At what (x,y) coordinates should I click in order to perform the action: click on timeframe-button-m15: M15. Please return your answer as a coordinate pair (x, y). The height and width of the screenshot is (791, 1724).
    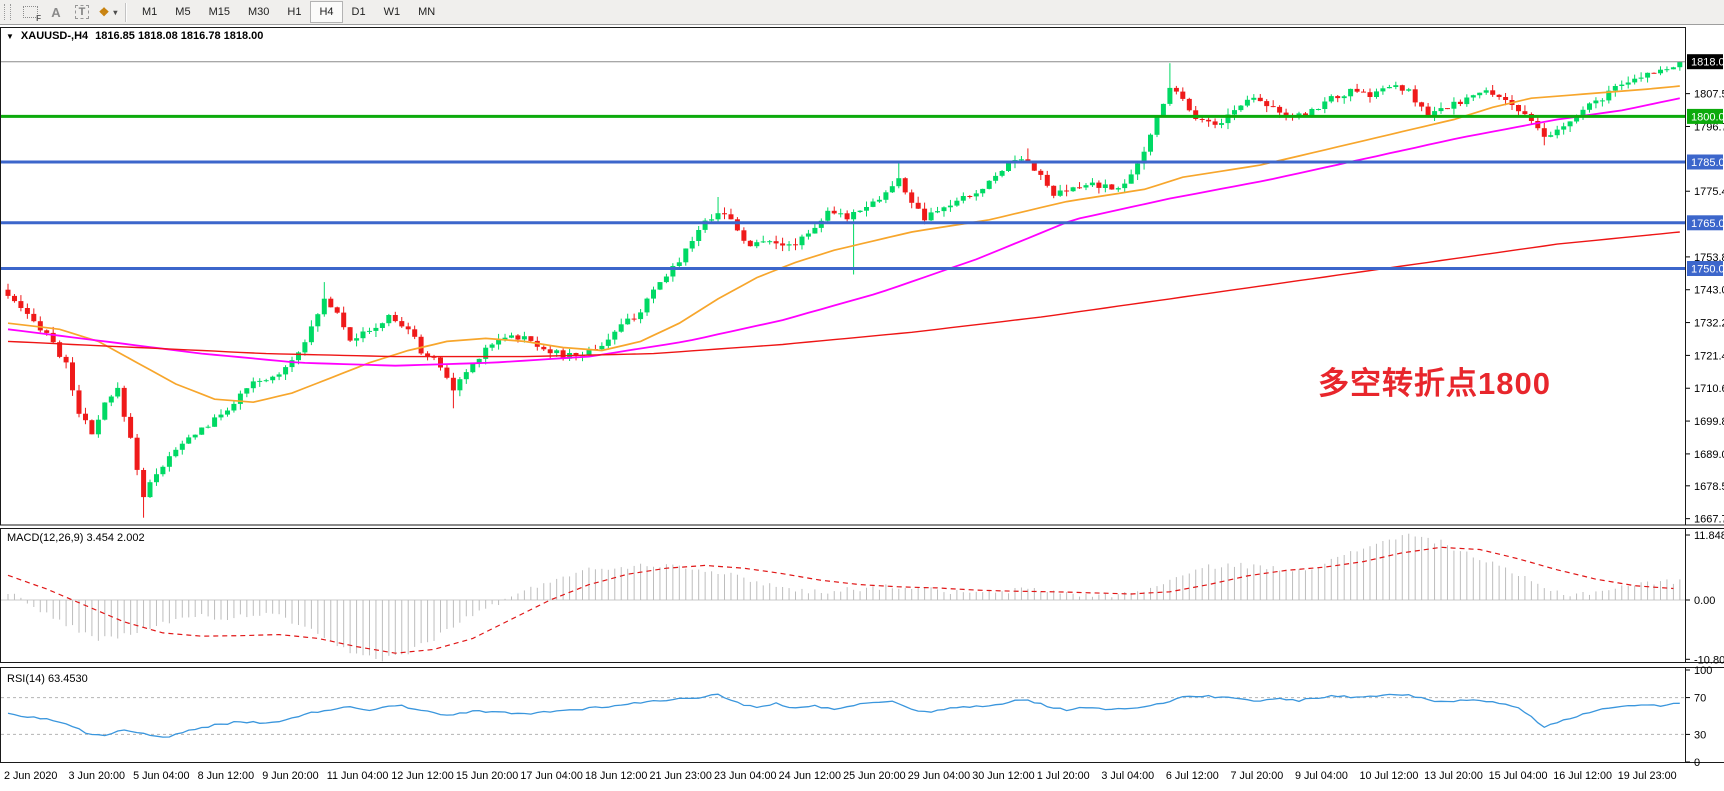
    Looking at the image, I should click on (219, 12).